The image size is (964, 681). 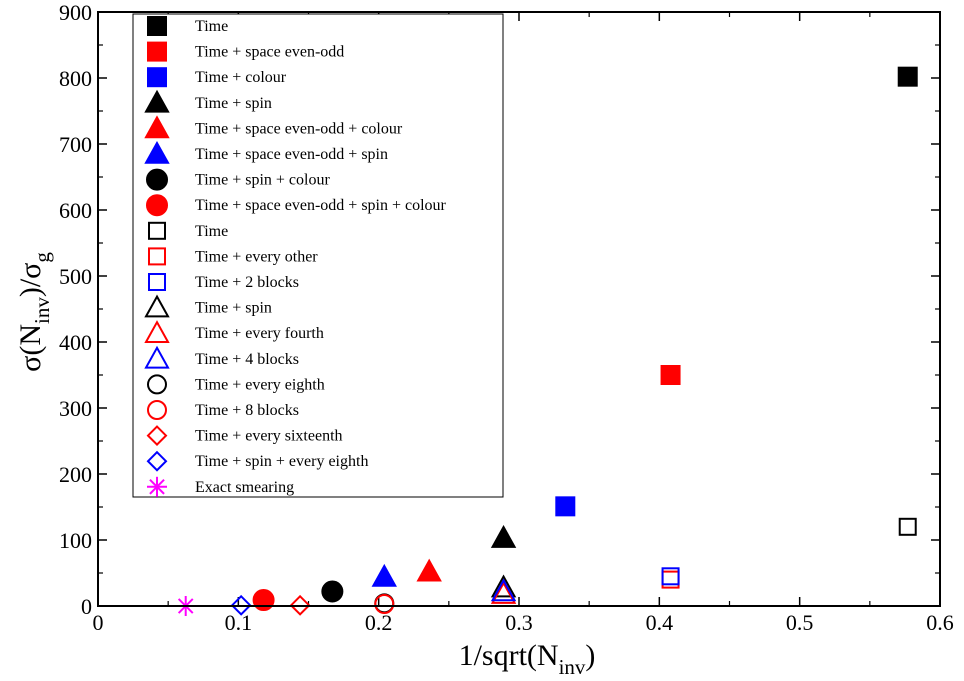 What do you see at coordinates (940, 622) in the screenshot?
I see `x-tick-label: 0.6` at bounding box center [940, 622].